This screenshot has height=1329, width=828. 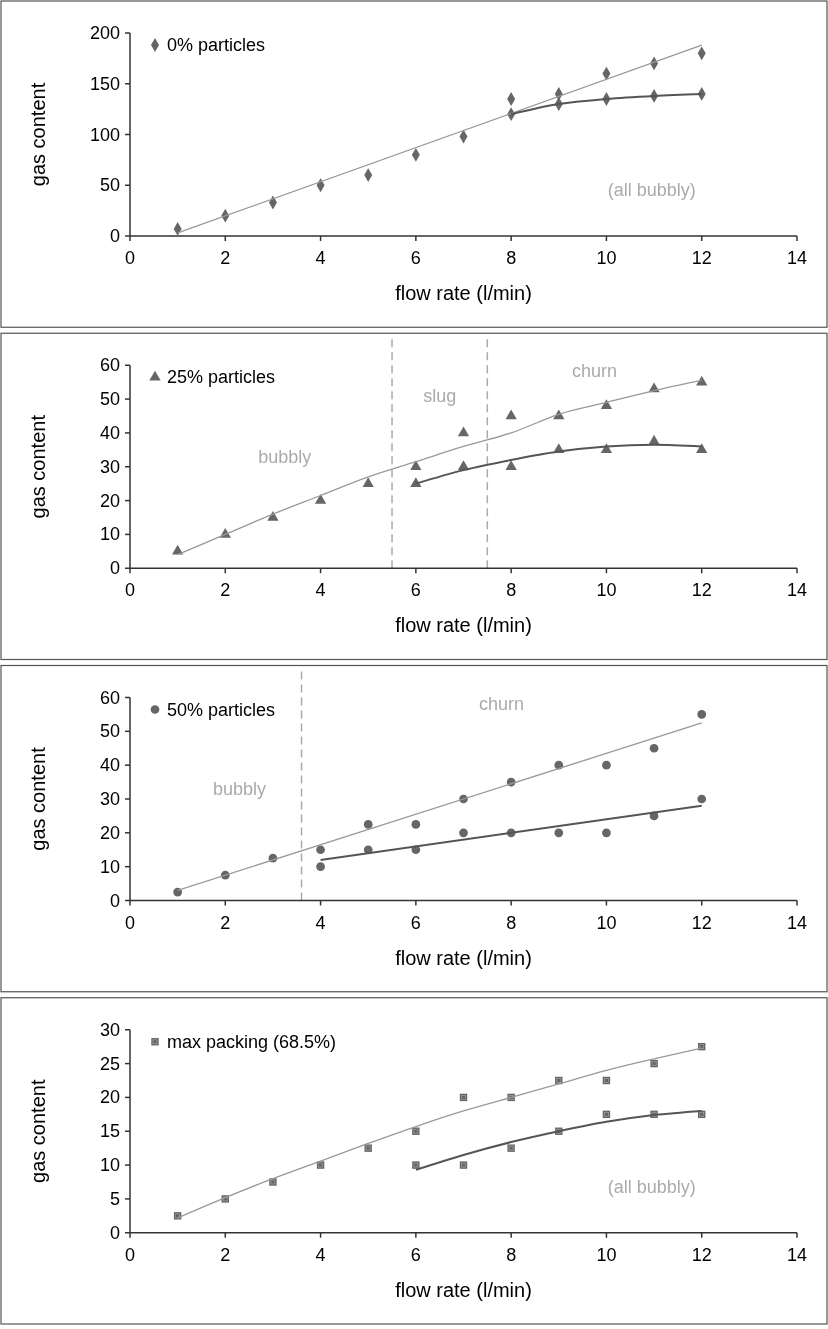 I want to click on y-tick-label: 100, so click(x=104, y=134).